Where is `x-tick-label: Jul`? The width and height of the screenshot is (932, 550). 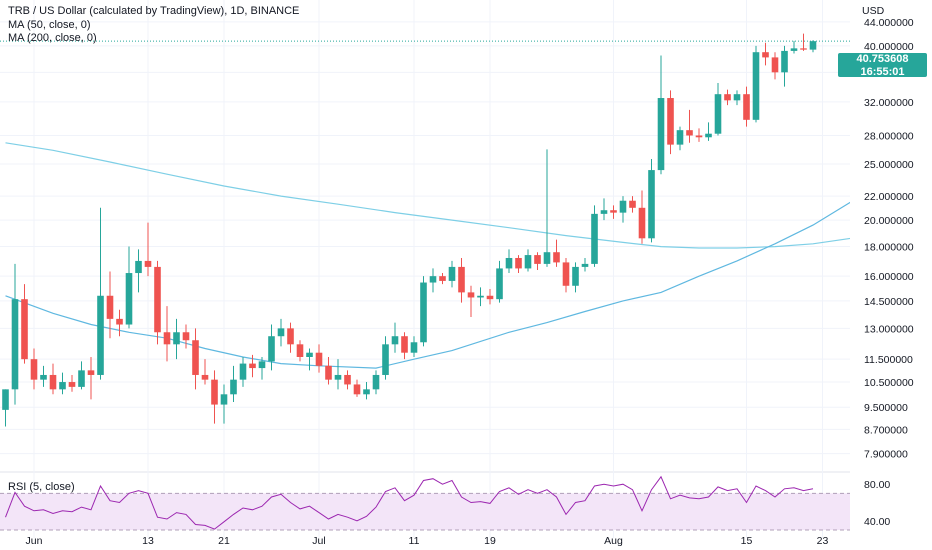 x-tick-label: Jul is located at coordinates (318, 541).